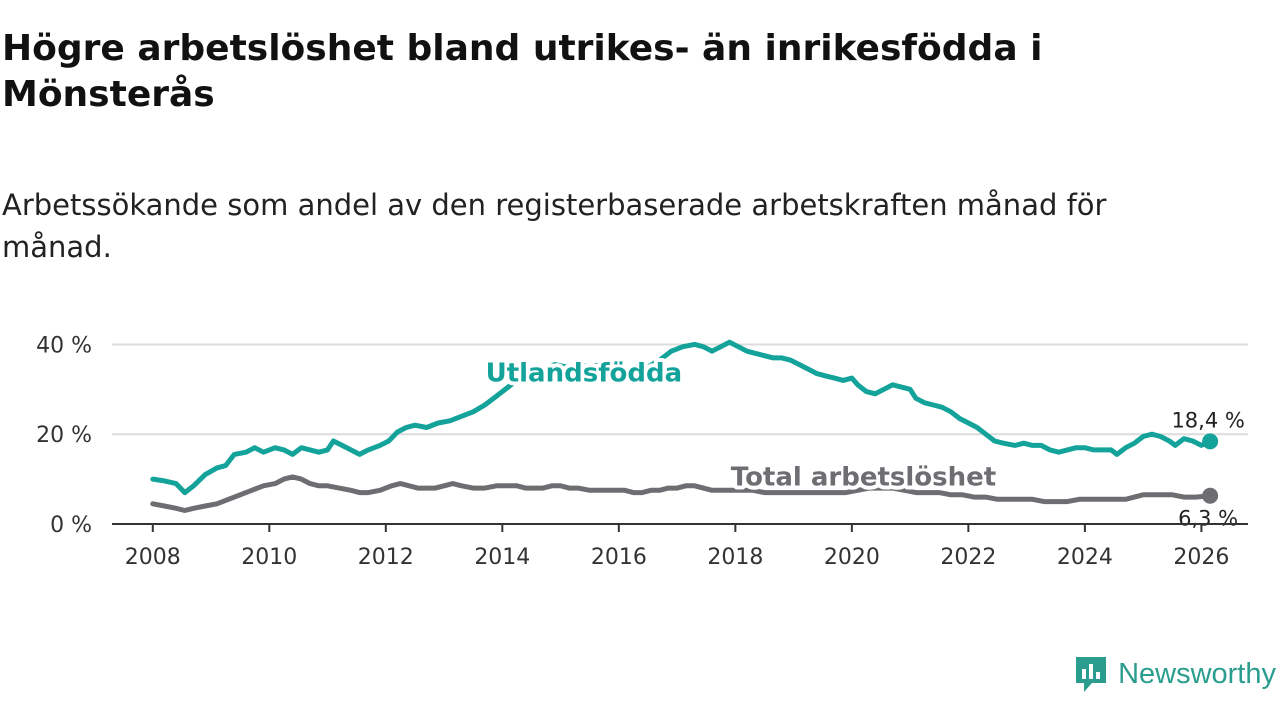 The width and height of the screenshot is (1280, 720). I want to click on series-label-total: Total arbetslöshet, so click(863, 477).